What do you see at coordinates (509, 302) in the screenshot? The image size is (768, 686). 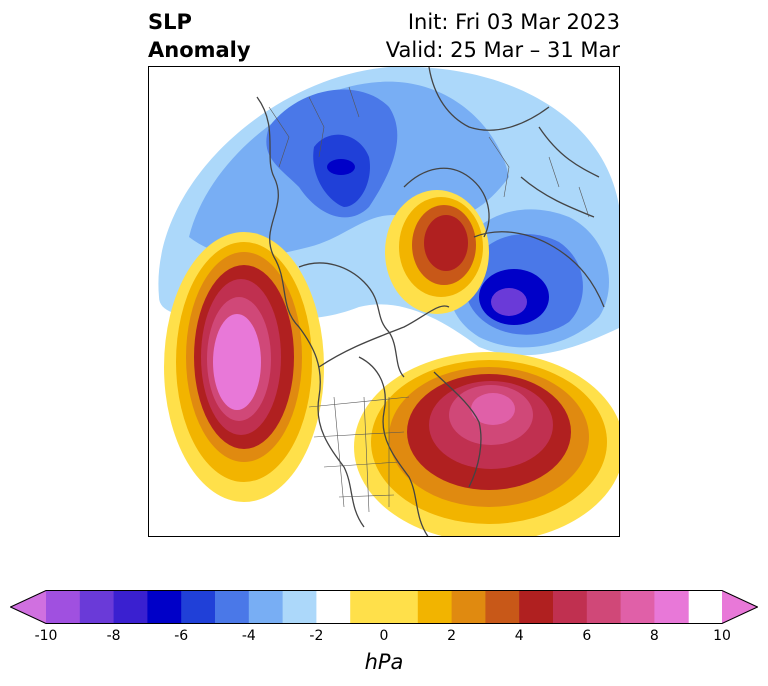 I see `negative-anomaly-siberia-peak` at bounding box center [509, 302].